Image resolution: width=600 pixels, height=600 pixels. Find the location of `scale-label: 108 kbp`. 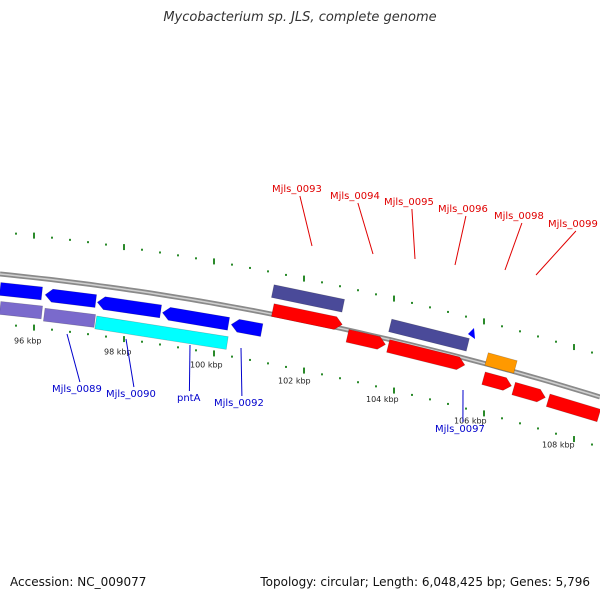

scale-label: 108 kbp is located at coordinates (558, 445).